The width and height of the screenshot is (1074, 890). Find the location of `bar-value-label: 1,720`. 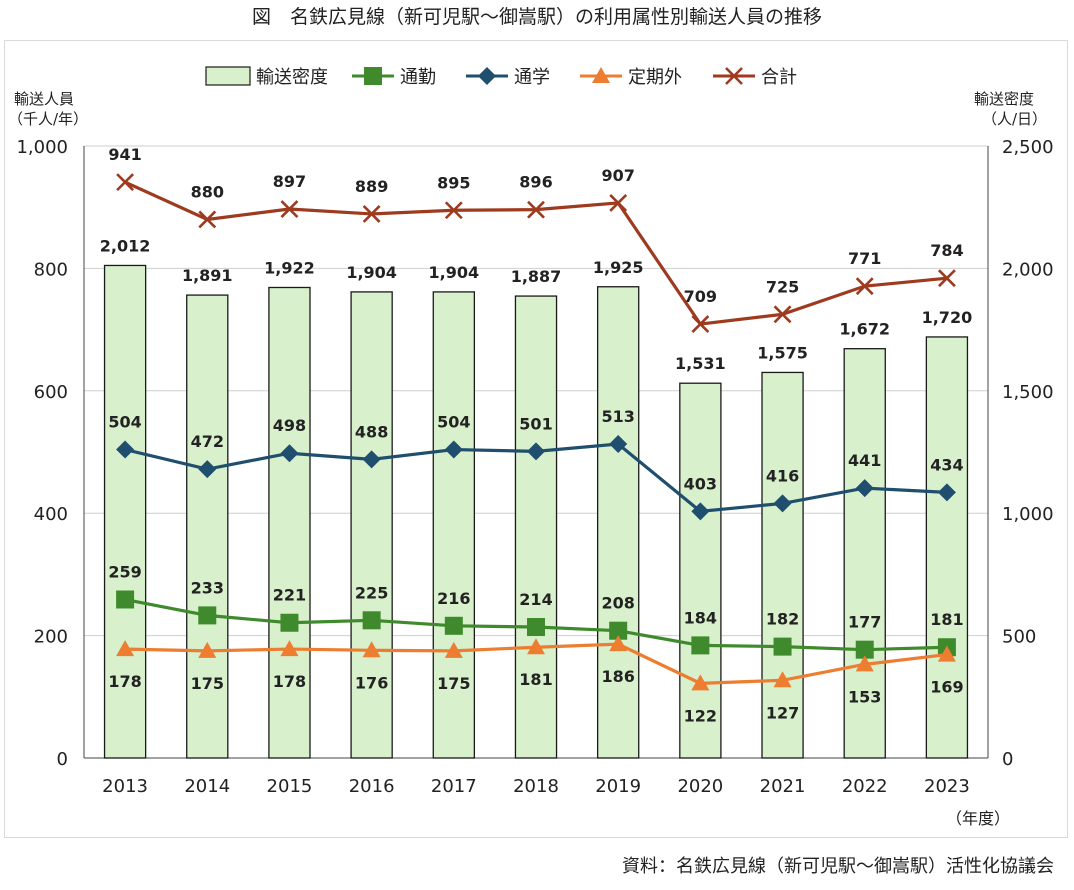

bar-value-label: 1,720 is located at coordinates (947, 317).